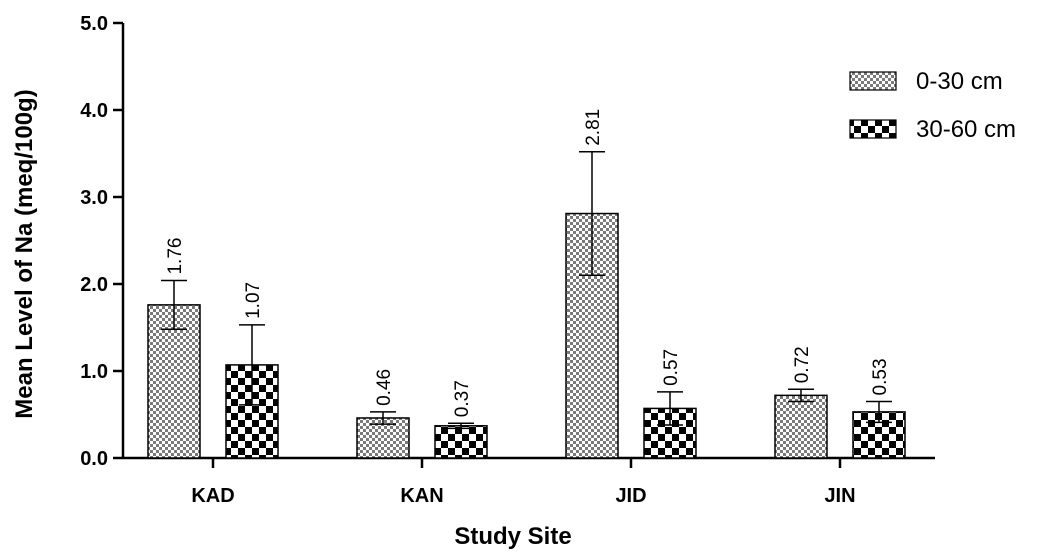 This screenshot has width=1054, height=552. I want to click on y-tick-label: 4.0, so click(94, 111).